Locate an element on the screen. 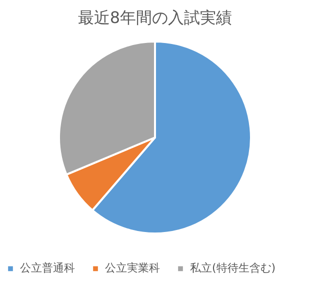 The image size is (320, 289). legend-label: 公立普通科 is located at coordinates (47, 268).